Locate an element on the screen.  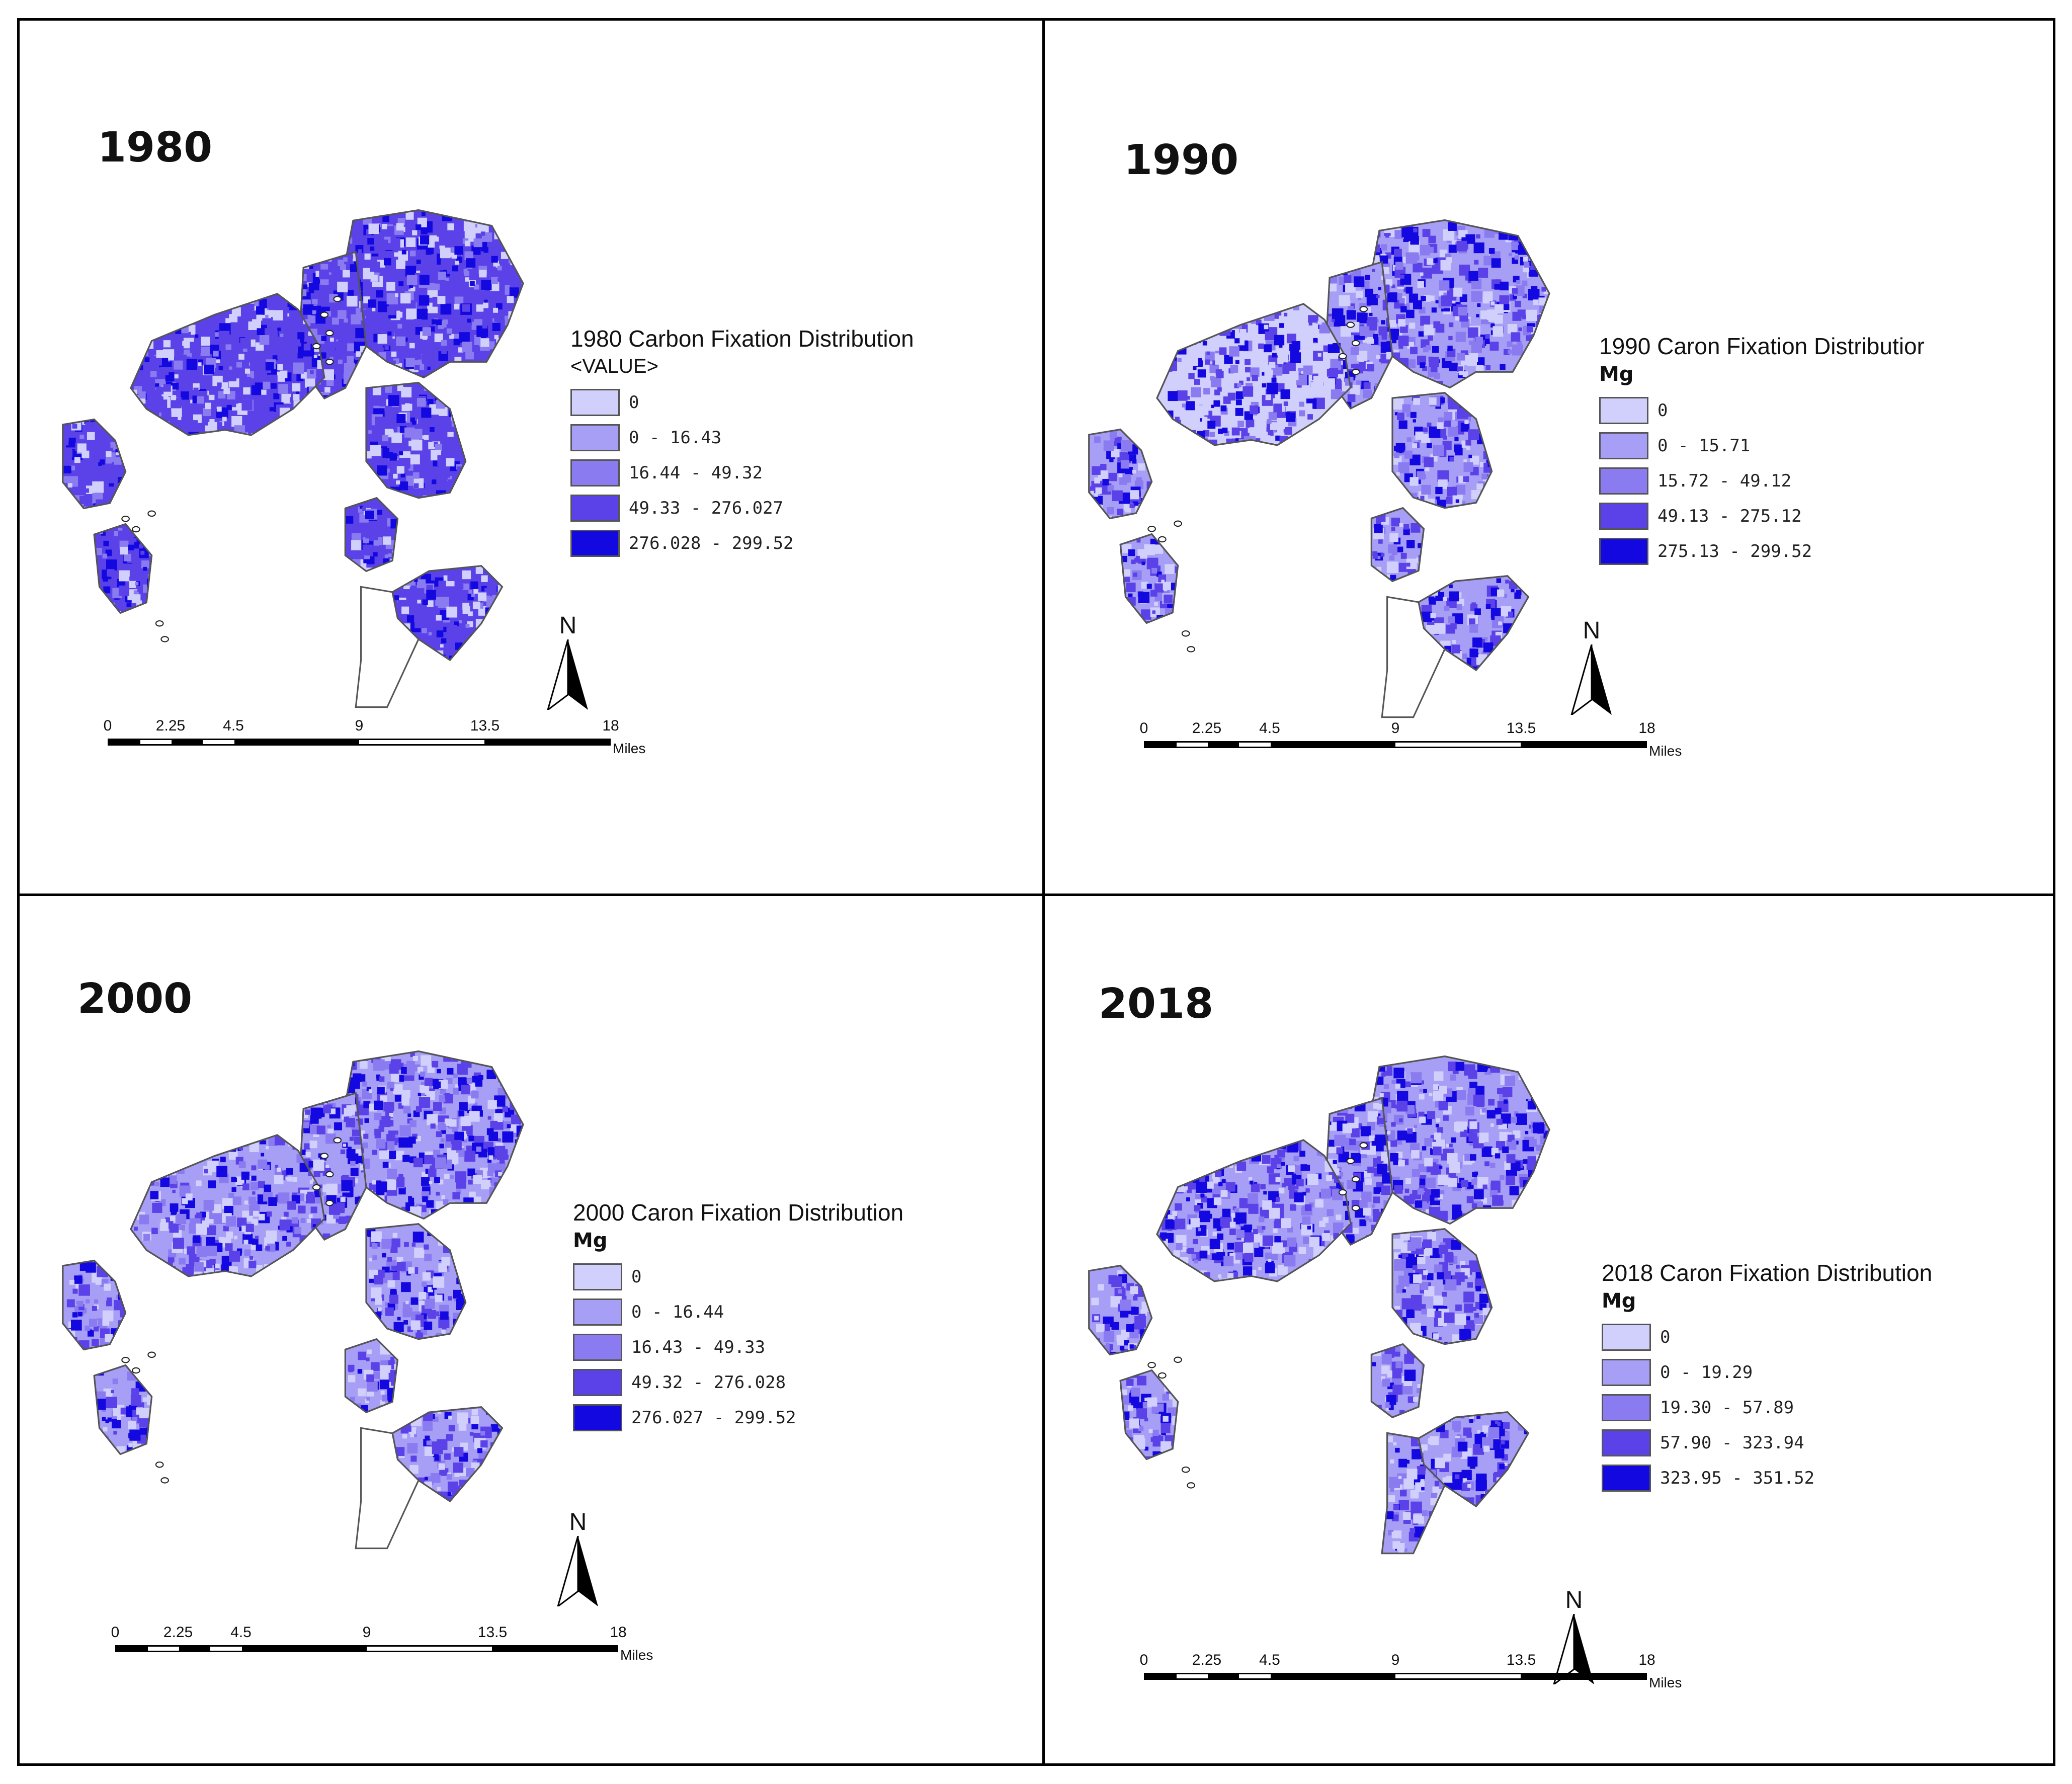
legend-entry: 49.13 - 275.12 is located at coordinates (1762, 516).